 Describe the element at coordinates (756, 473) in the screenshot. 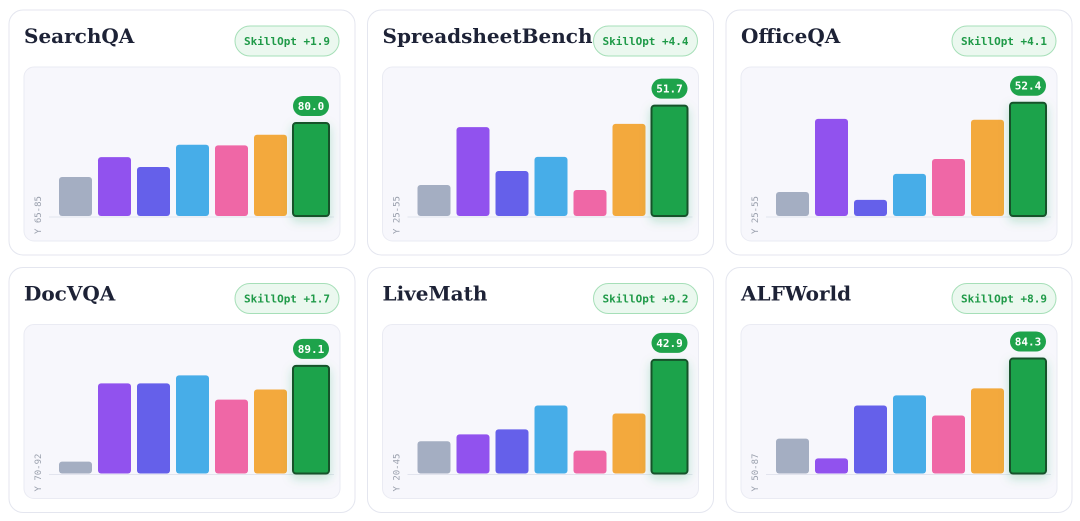

I see `axis-note: Y 50-87` at that location.